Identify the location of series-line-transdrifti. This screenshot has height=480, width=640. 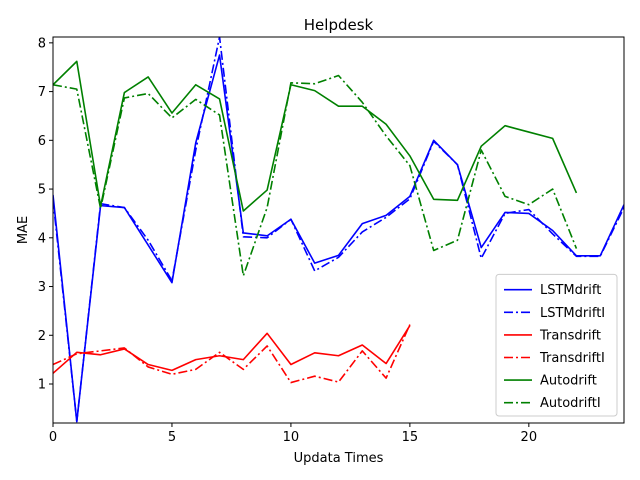
(232, 354).